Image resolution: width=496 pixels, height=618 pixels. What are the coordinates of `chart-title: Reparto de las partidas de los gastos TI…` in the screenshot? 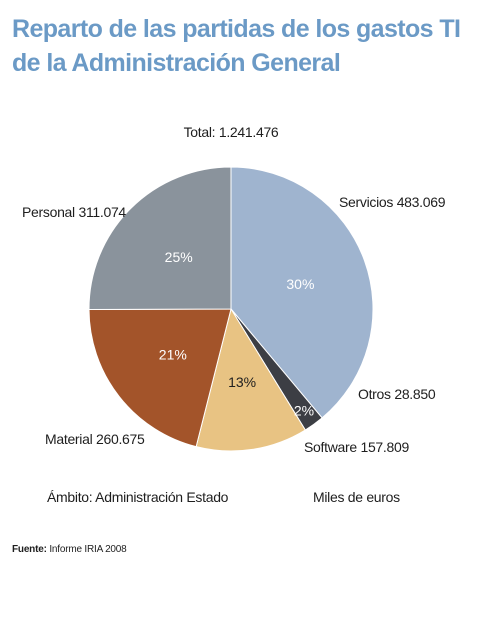 It's located at (247, 46).